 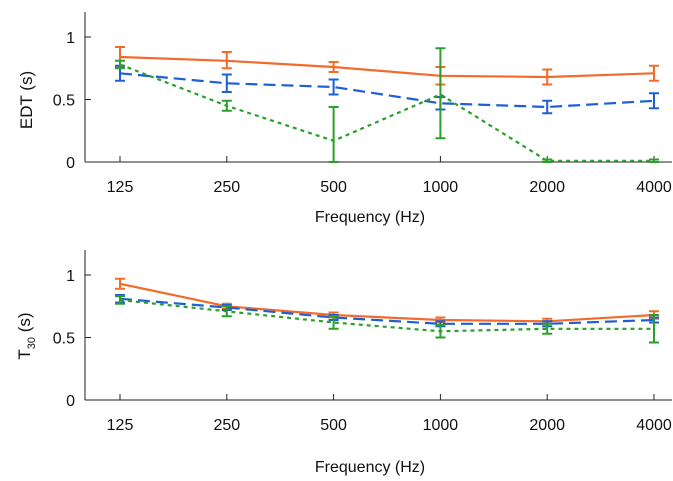 I want to click on t30-x-tick-label: 1000, so click(x=441, y=425).